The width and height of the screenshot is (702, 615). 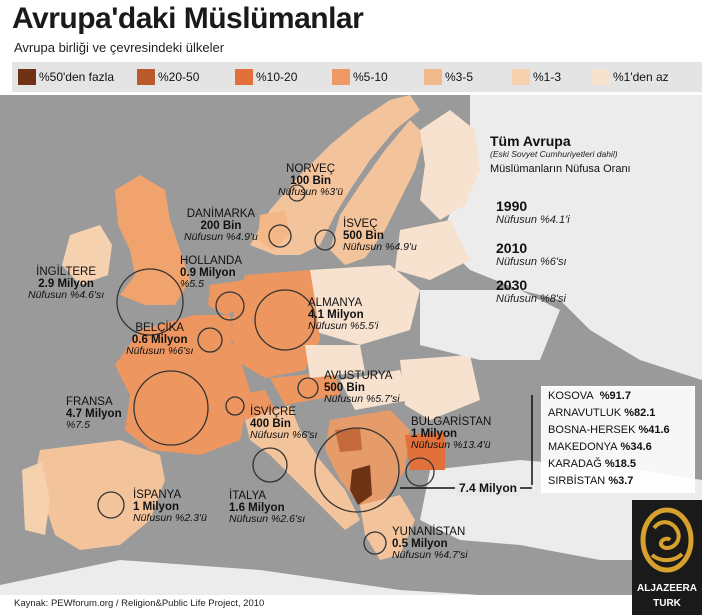 What do you see at coordinates (235, 406) in the screenshot?
I see `circle-switzerland` at bounding box center [235, 406].